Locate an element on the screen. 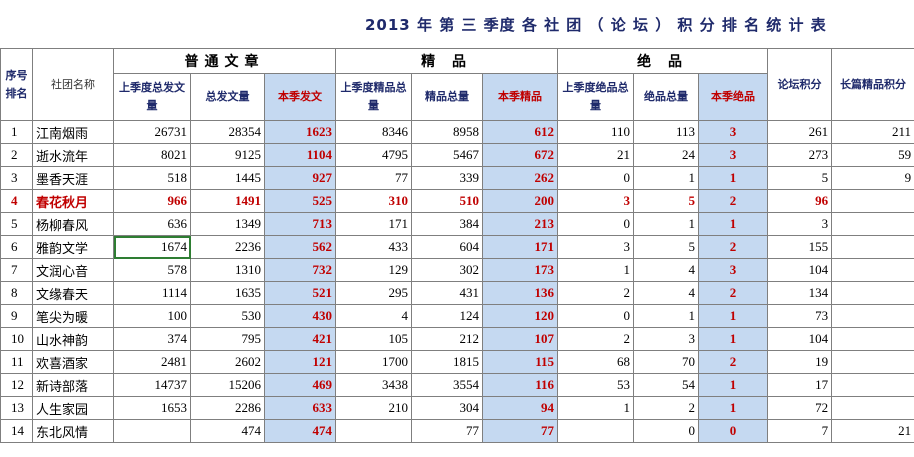 The width and height of the screenshot is (914, 457). prev-total-articles-cell: 2481 is located at coordinates (152, 362).